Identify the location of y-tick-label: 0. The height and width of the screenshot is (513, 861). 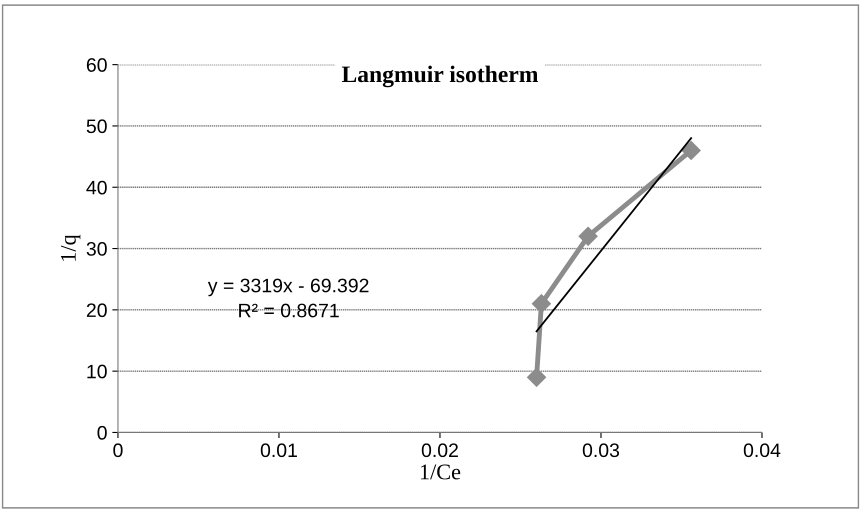
(102, 433).